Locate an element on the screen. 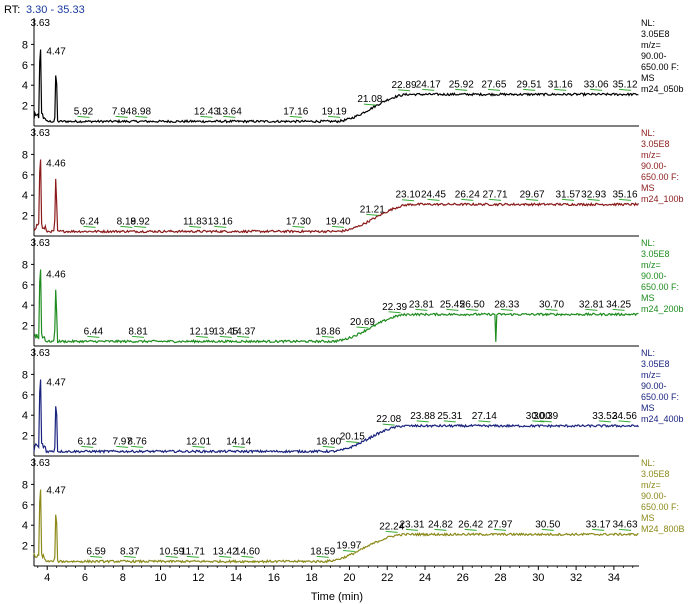  peak-label: 25.45 is located at coordinates (452, 304).